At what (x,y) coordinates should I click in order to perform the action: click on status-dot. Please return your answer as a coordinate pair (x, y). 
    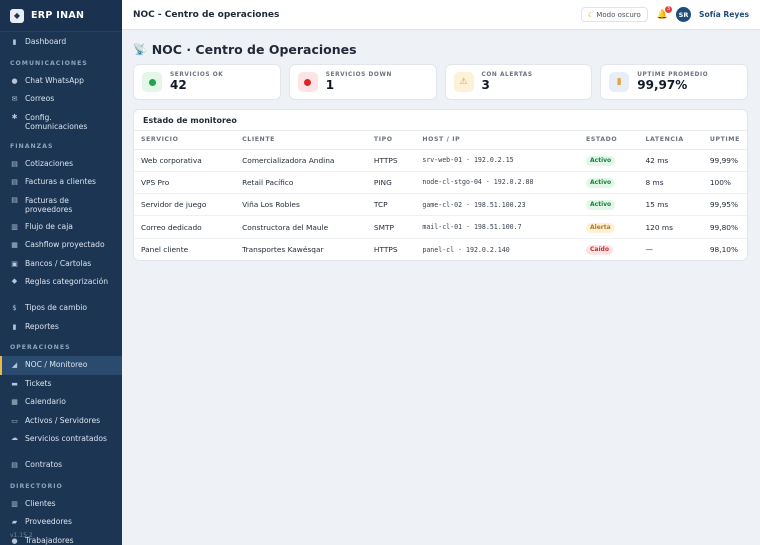
    Looking at the image, I should click on (152, 82).